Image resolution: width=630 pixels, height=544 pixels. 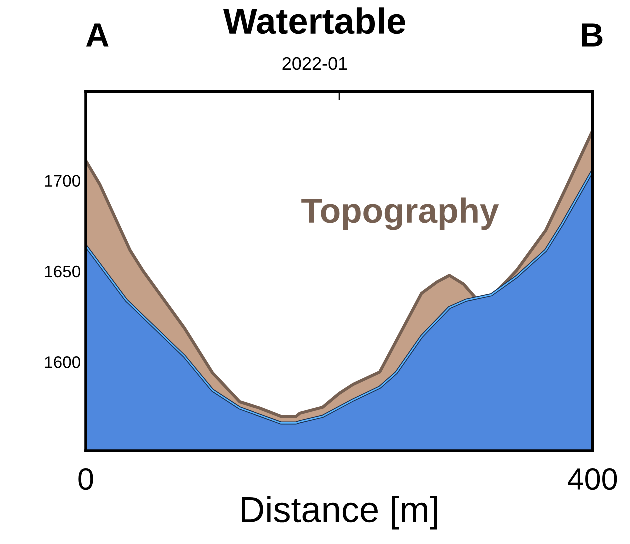 I want to click on text: B, so click(x=592, y=35).